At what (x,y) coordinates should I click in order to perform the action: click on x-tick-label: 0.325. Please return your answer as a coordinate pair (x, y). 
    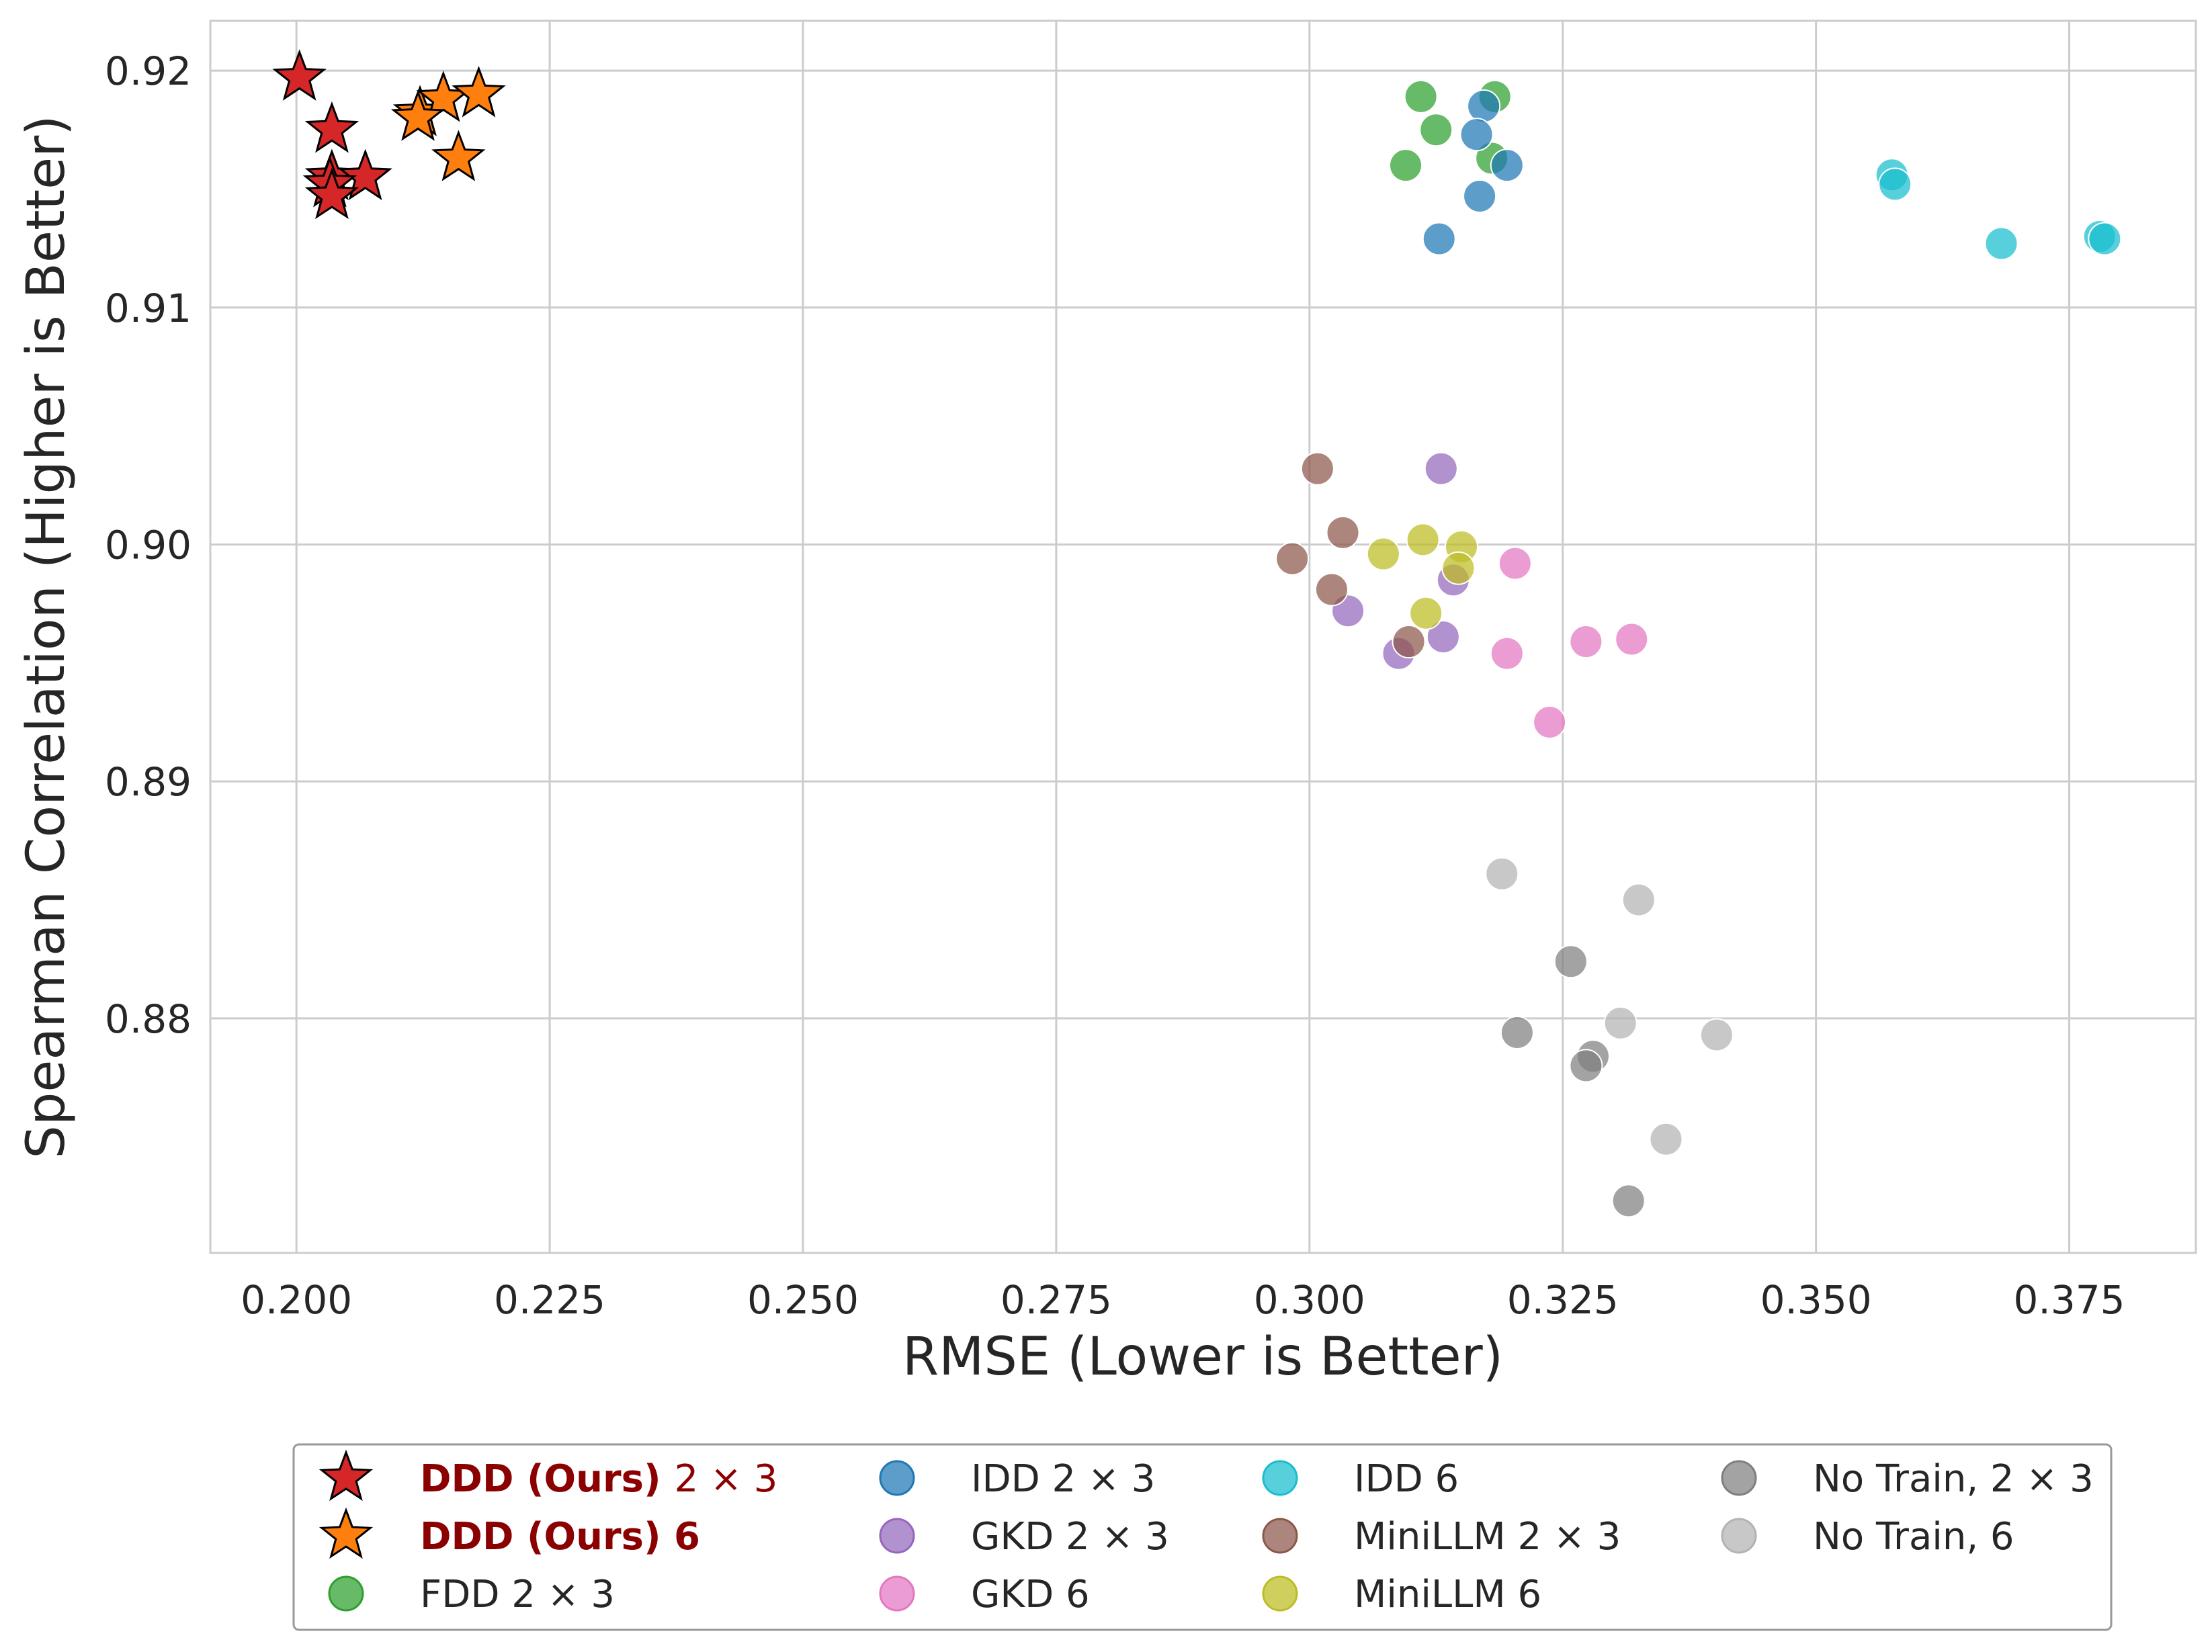
    Looking at the image, I should click on (1563, 1300).